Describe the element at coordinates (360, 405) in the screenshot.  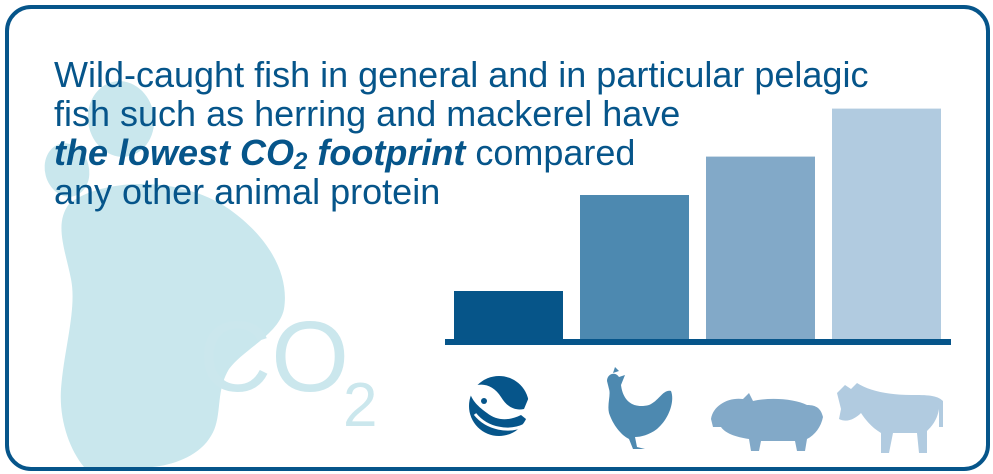
I see `co2-watermark-subscript: 2` at that location.